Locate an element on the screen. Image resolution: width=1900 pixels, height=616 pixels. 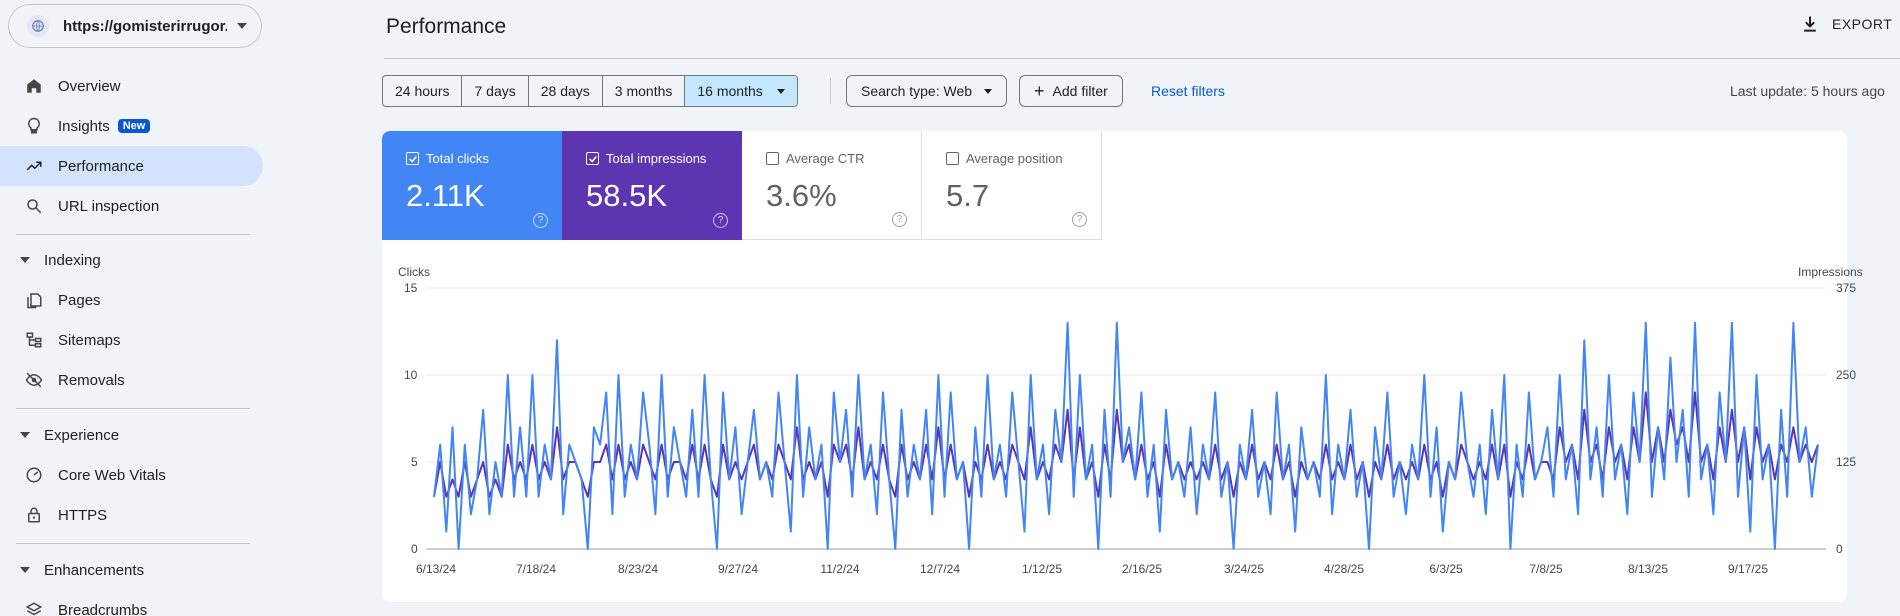
range-7-days: 7 days is located at coordinates (495, 91).